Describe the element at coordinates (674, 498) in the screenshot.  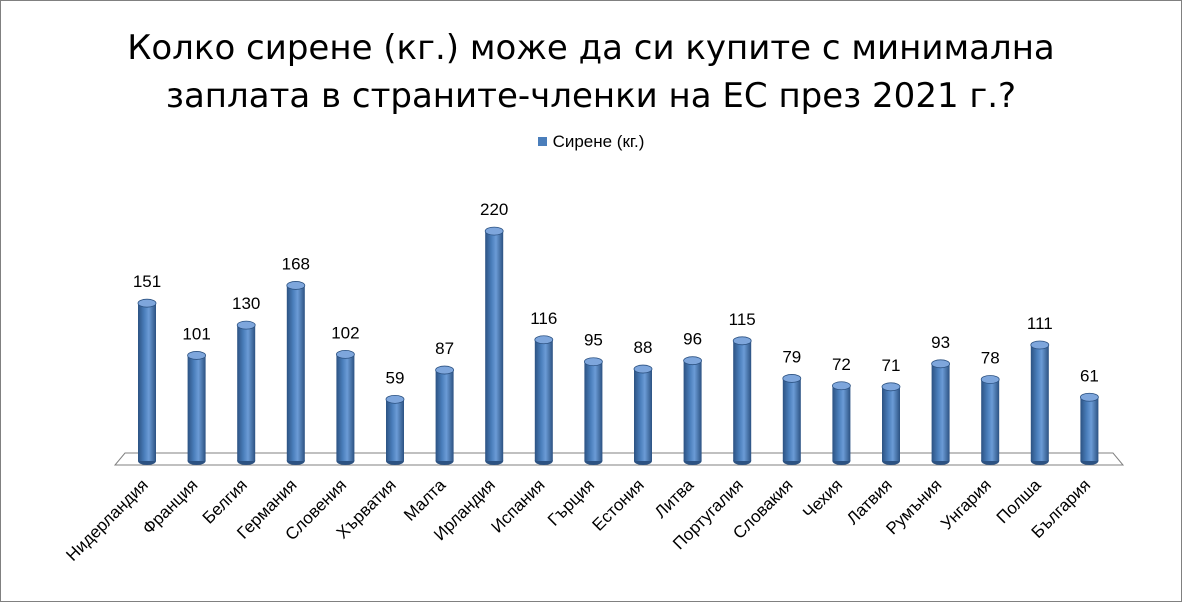
I see `category-label-12: Литва` at that location.